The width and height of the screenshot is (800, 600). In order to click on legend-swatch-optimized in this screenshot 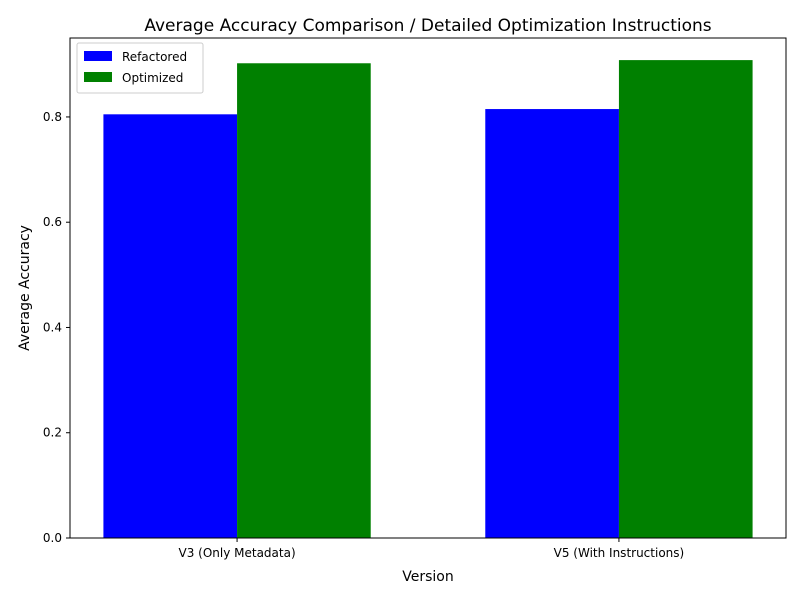, I will do `click(98, 77)`.